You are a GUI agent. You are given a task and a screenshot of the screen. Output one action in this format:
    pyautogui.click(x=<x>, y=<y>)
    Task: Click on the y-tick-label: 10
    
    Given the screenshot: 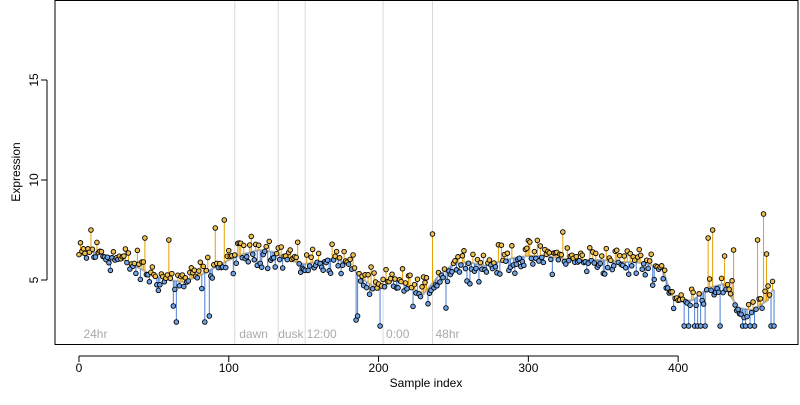 What is the action you would take?
    pyautogui.click(x=34, y=180)
    